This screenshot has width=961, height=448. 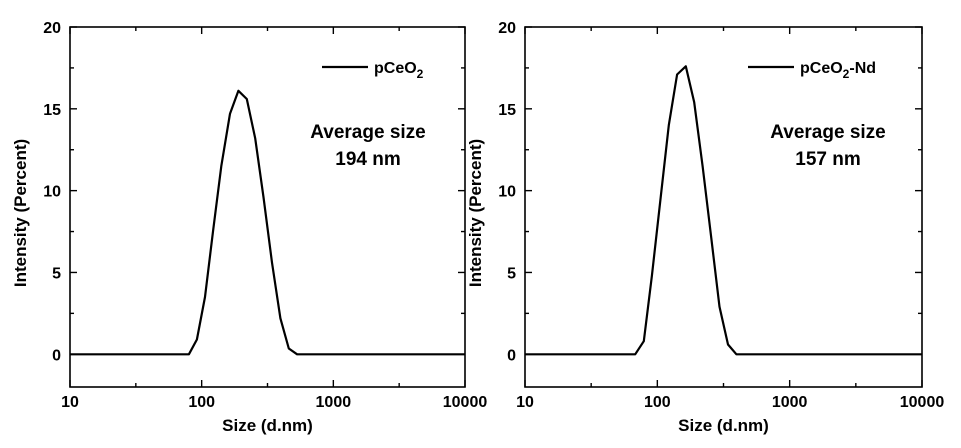 I want to click on legend-label: pCeO2-Nd, so click(x=838, y=70).